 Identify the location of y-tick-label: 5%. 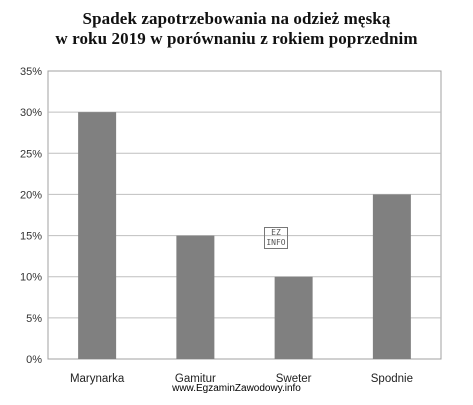
(34, 319).